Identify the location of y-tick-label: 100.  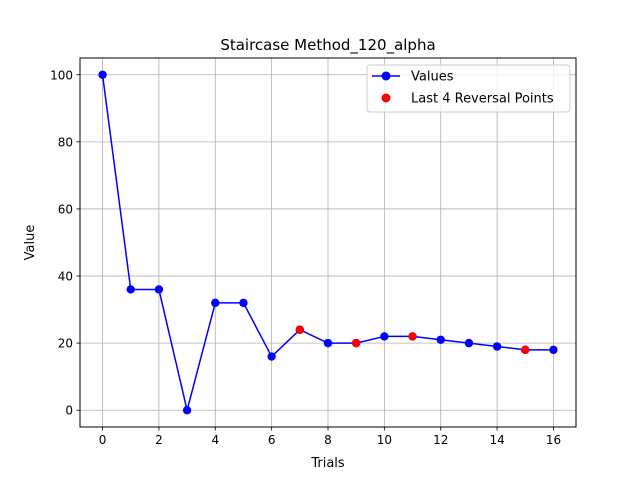
(61, 75).